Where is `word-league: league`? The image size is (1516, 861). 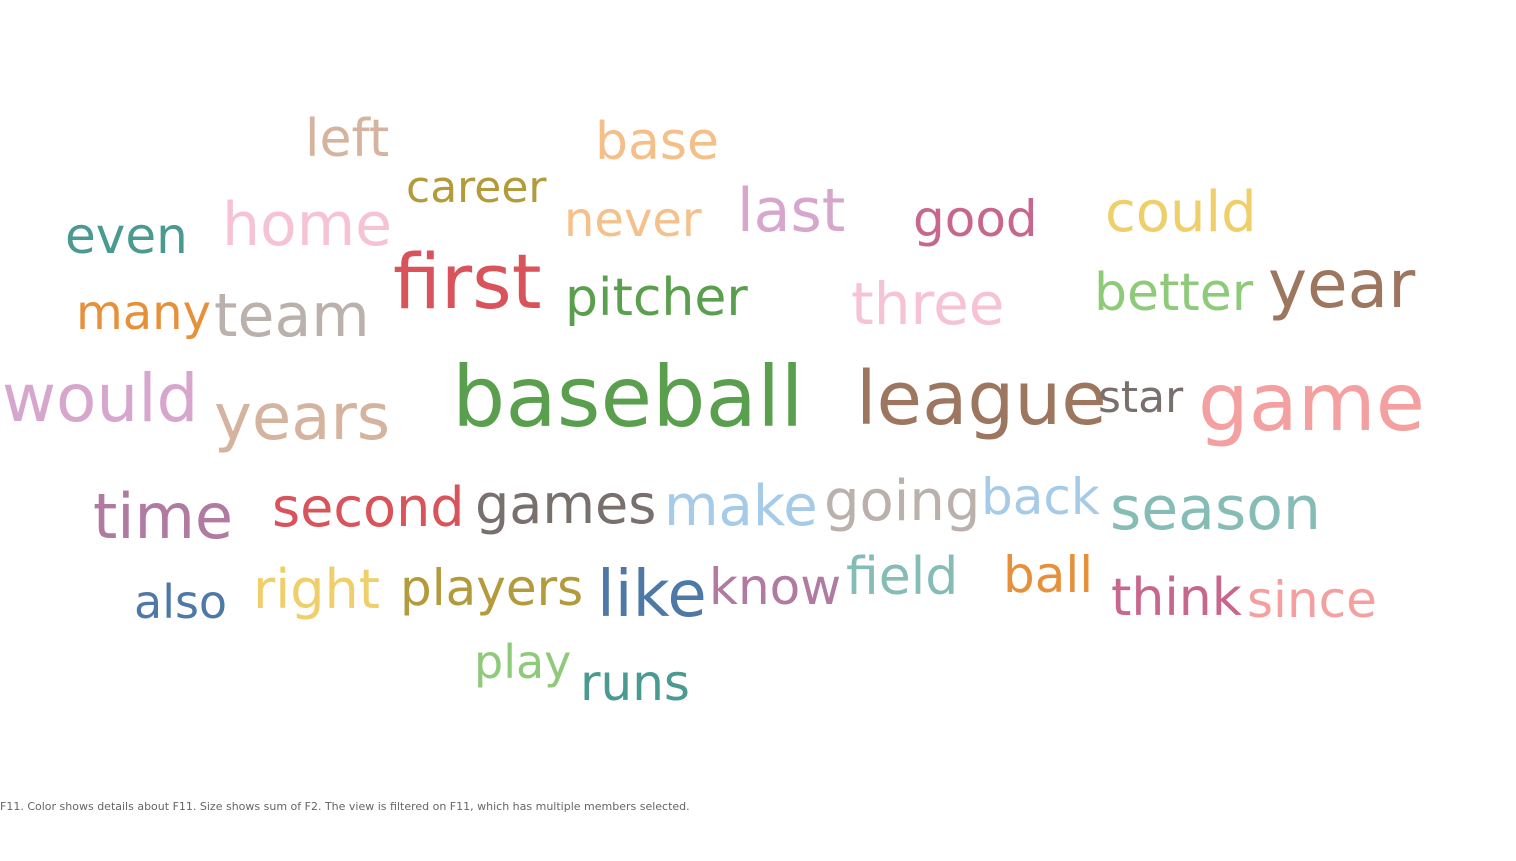 word-league: league is located at coordinates (981, 399).